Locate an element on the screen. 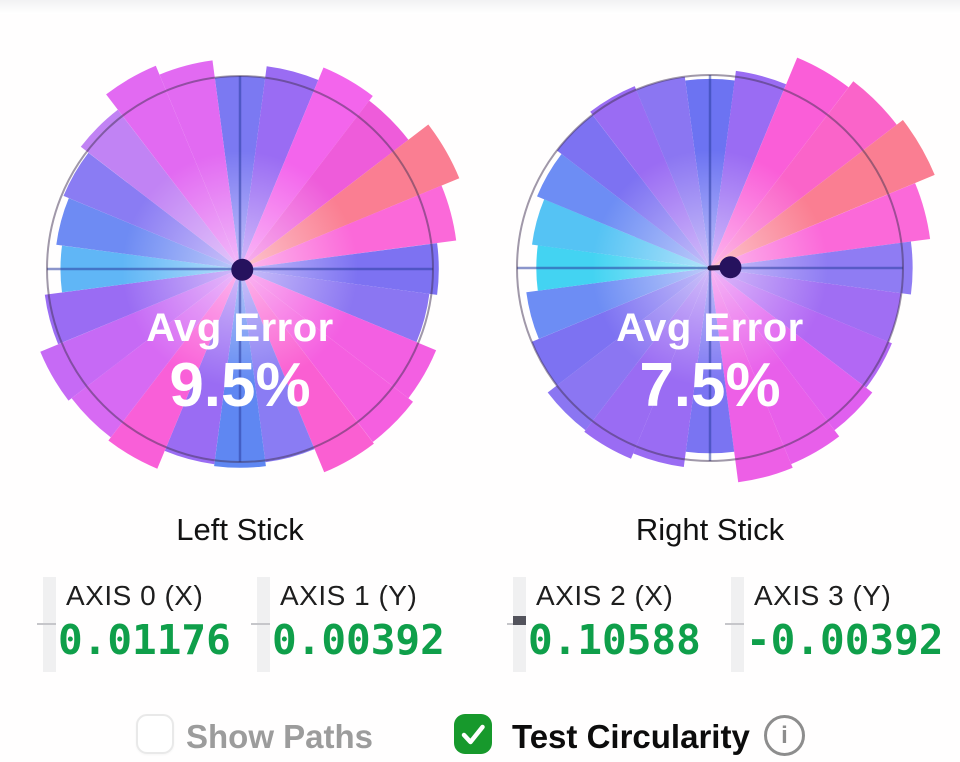 Image resolution: width=960 pixels, height=762 pixels. left-avg-error-label: Avg Error is located at coordinates (240, 328).